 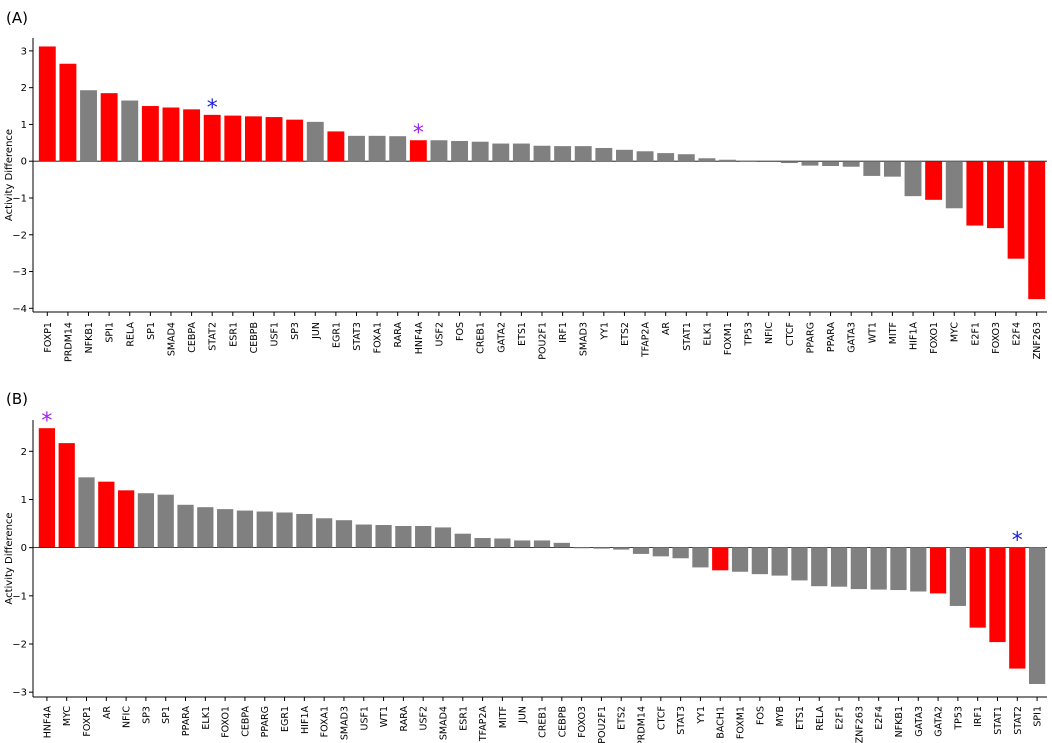 What do you see at coordinates (740, 559) in the screenshot?
I see `bar-foxm1` at bounding box center [740, 559].